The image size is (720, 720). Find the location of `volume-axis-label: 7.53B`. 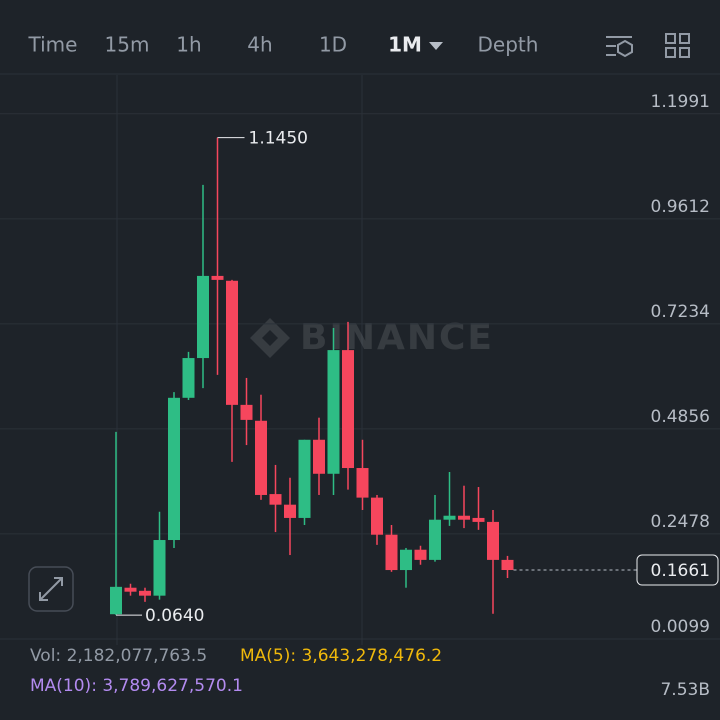

volume-axis-label: 7.53B is located at coordinates (685, 690).